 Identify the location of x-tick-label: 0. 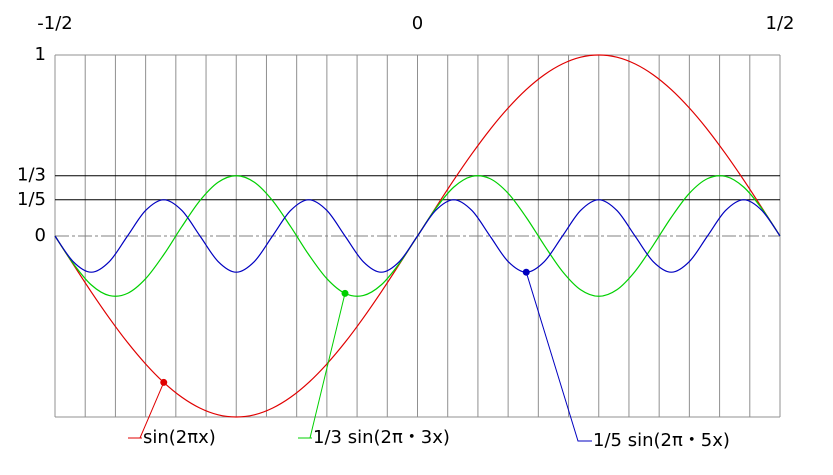
(417, 23).